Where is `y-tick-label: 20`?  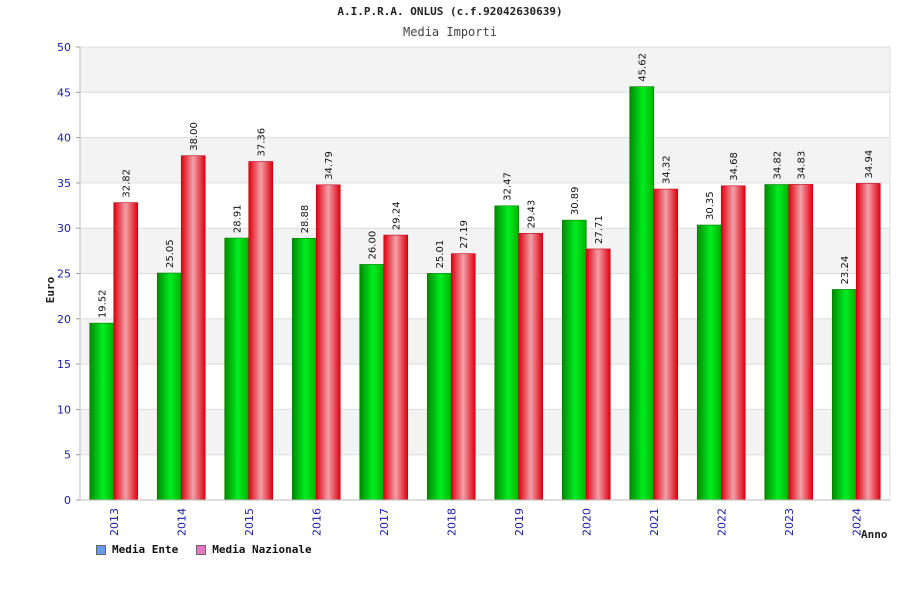
y-tick-label: 20 is located at coordinates (64, 319).